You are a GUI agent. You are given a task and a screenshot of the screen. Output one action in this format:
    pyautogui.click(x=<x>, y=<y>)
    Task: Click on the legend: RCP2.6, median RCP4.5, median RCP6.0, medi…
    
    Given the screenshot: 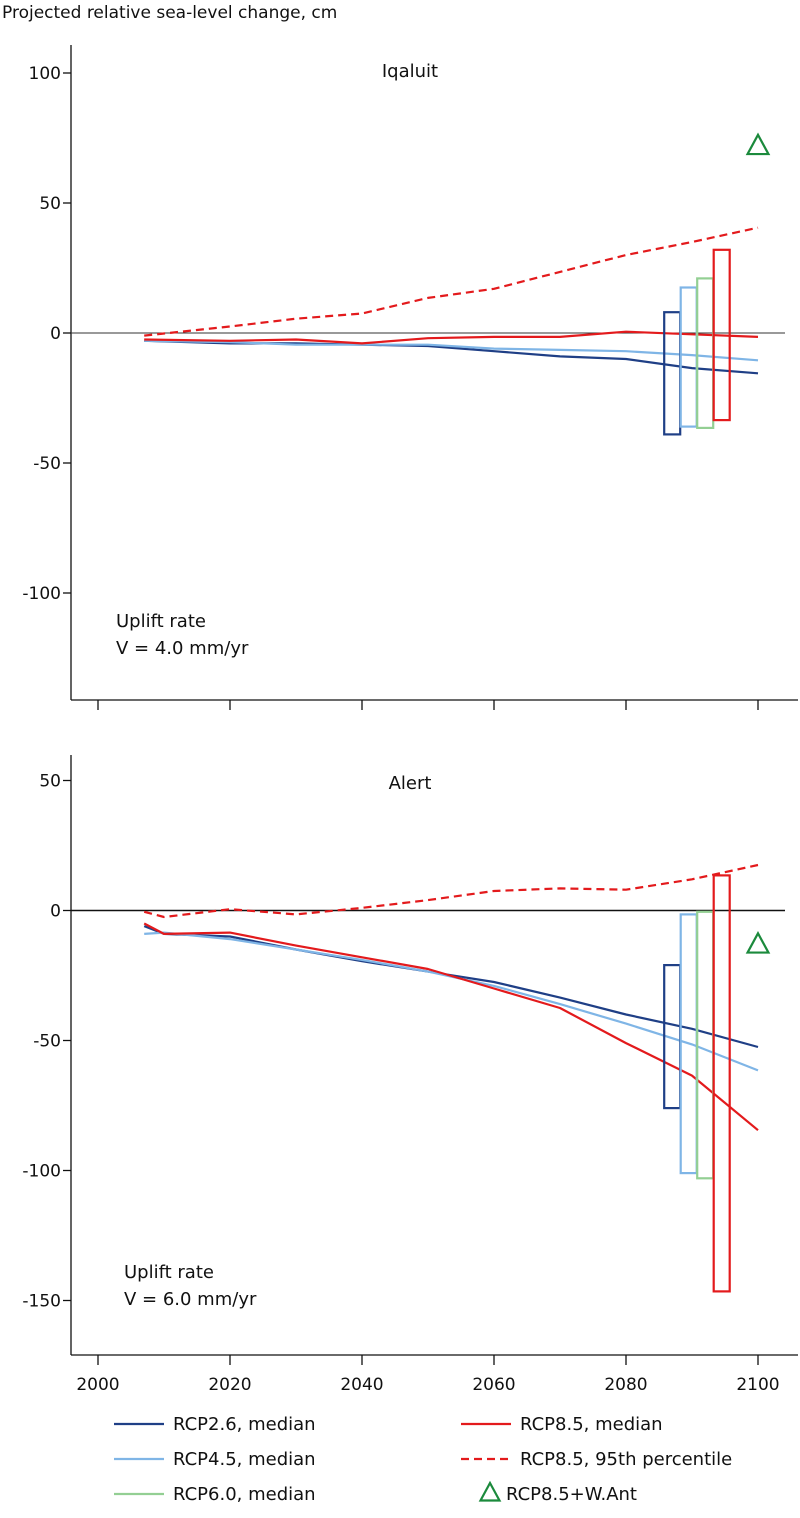 What is the action you would take?
    pyautogui.click(x=423, y=1459)
    